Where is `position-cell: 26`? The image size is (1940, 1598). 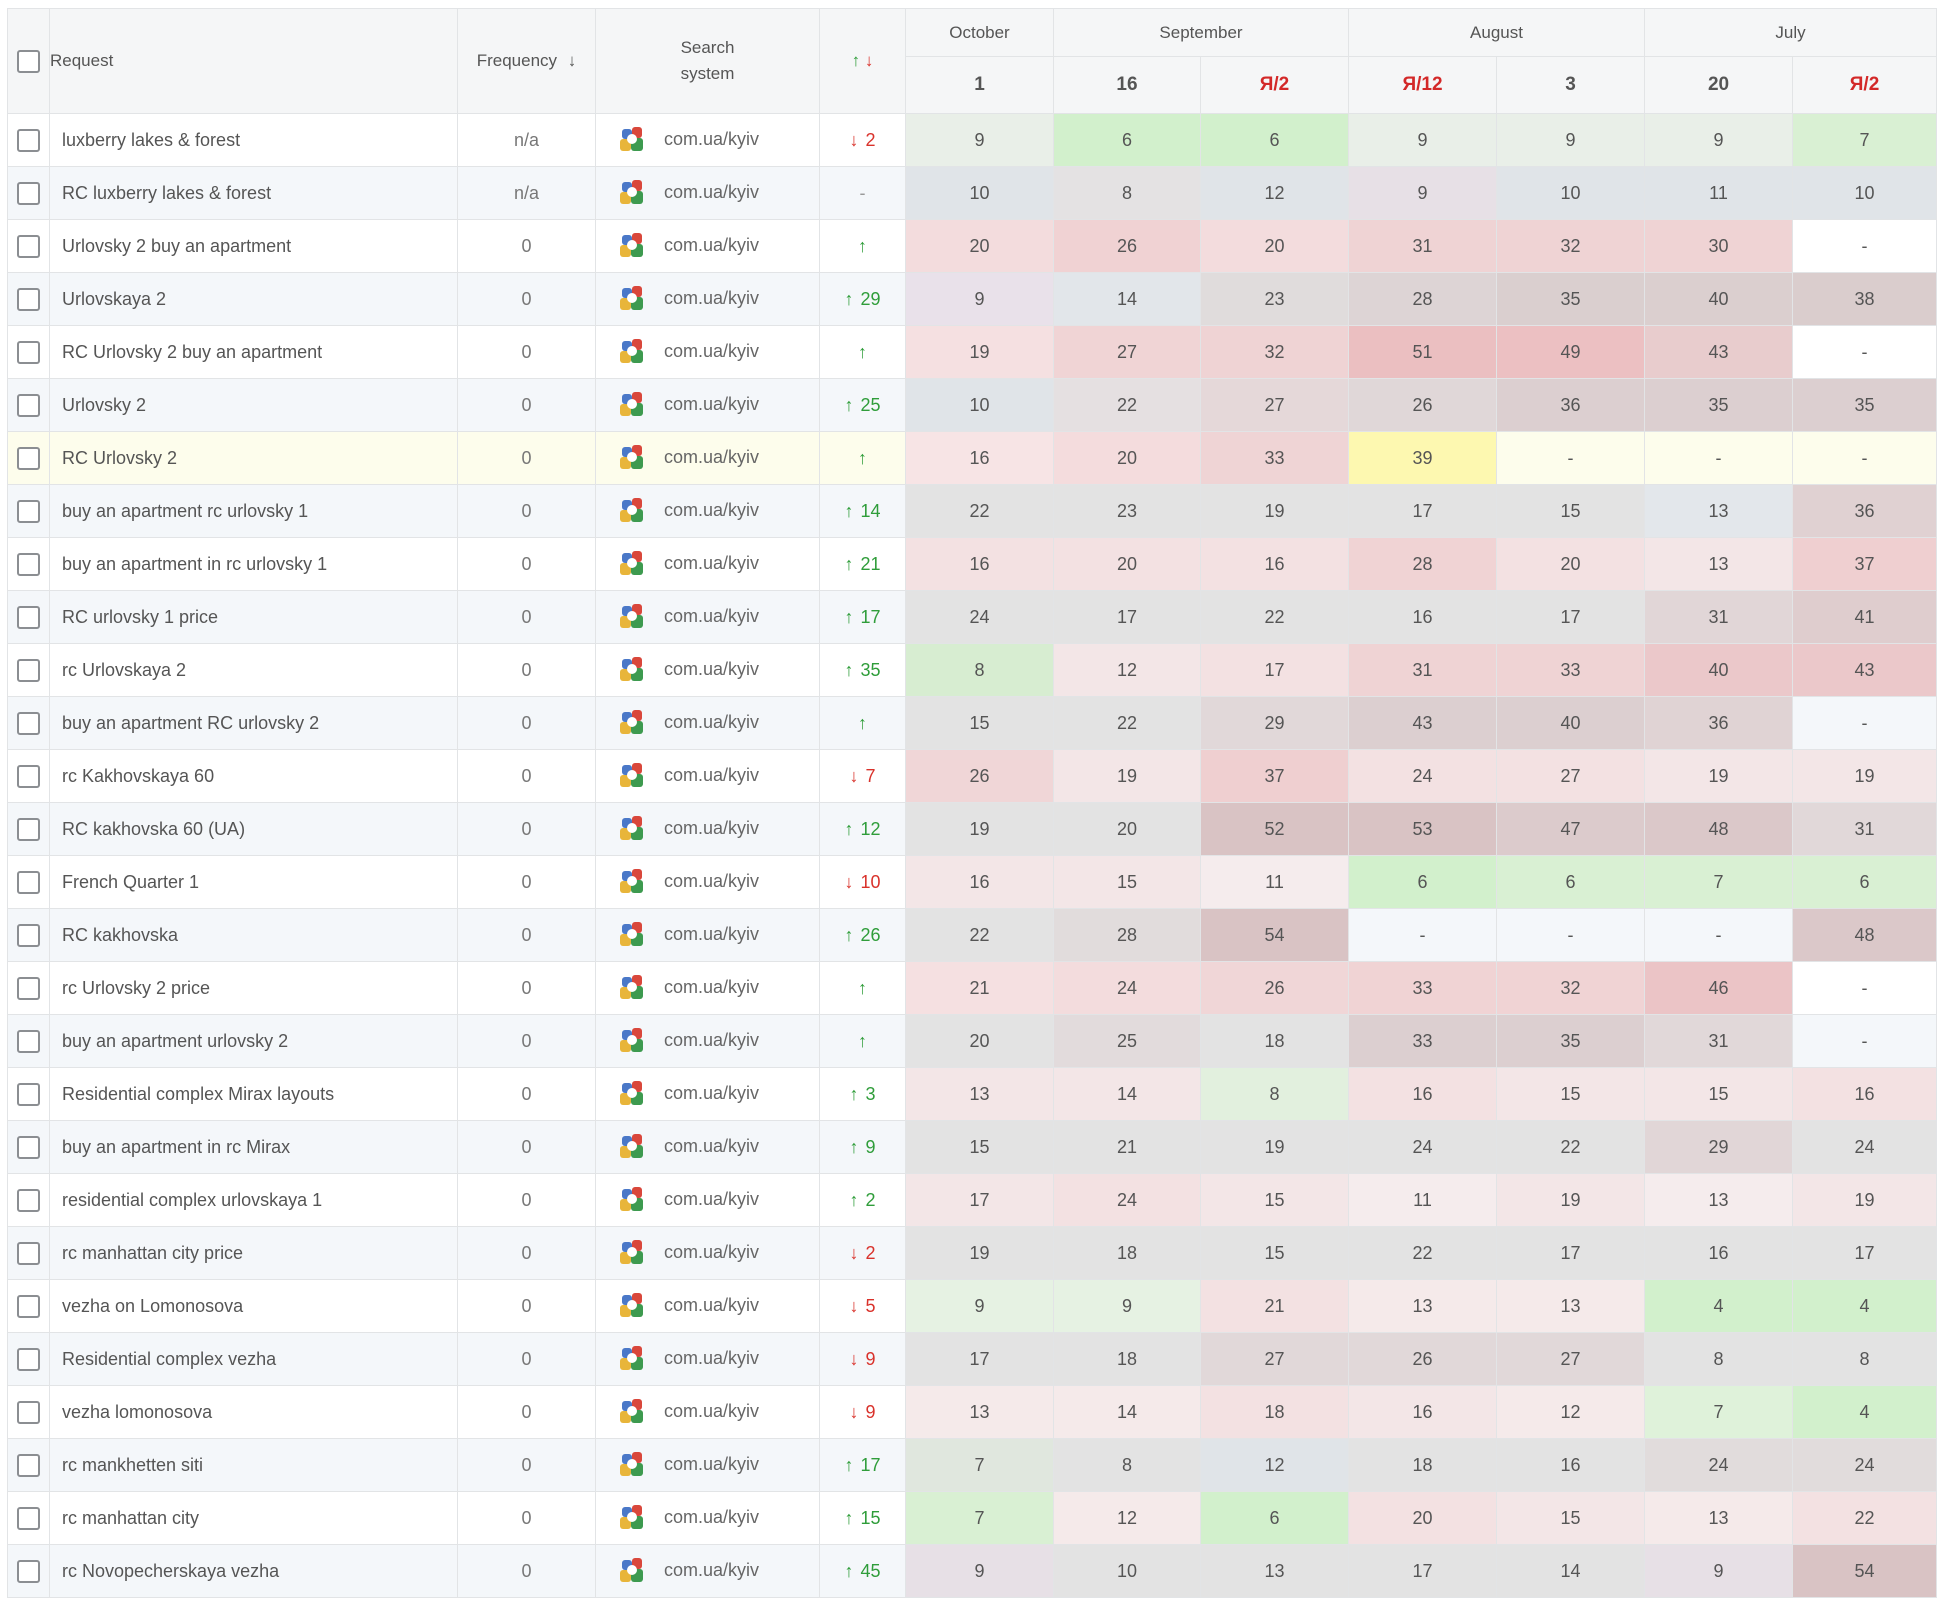
position-cell: 26 is located at coordinates (1274, 988).